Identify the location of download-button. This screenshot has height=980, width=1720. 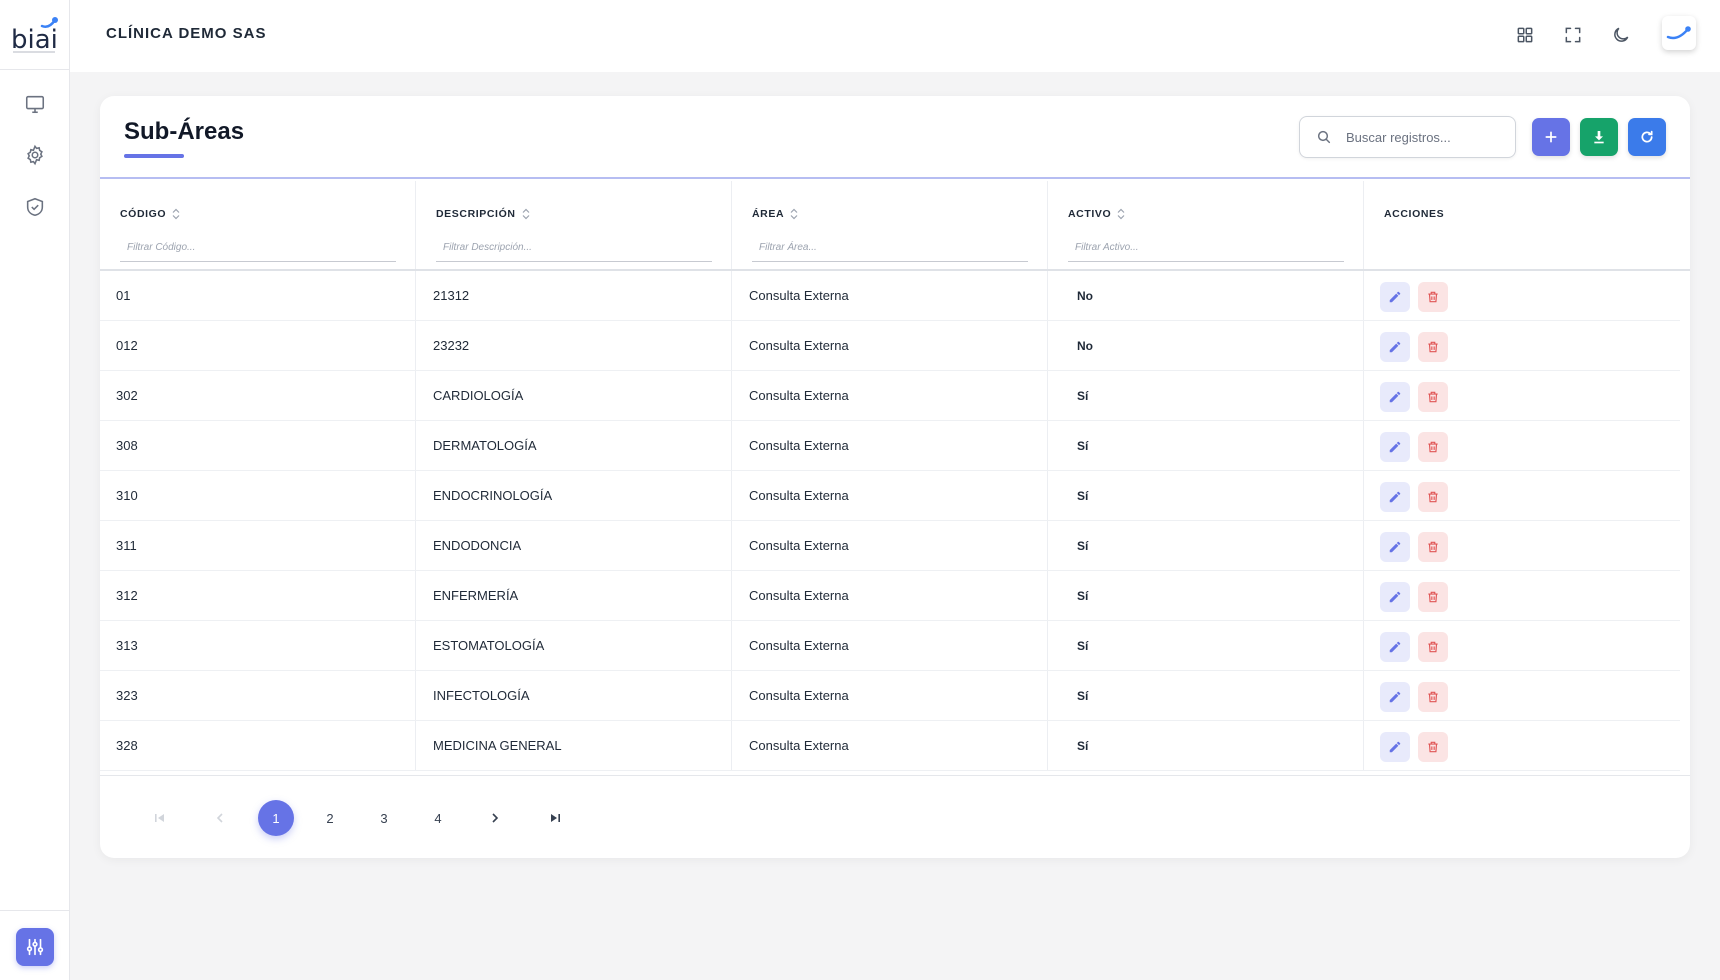
(1599, 137).